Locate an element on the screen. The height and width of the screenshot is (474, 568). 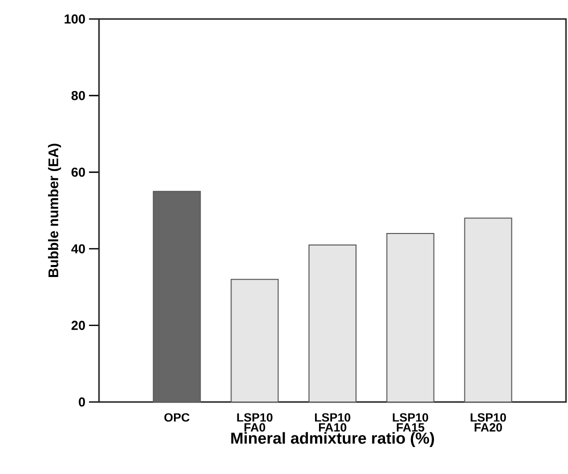
x-tick-label: OPC is located at coordinates (177, 417).